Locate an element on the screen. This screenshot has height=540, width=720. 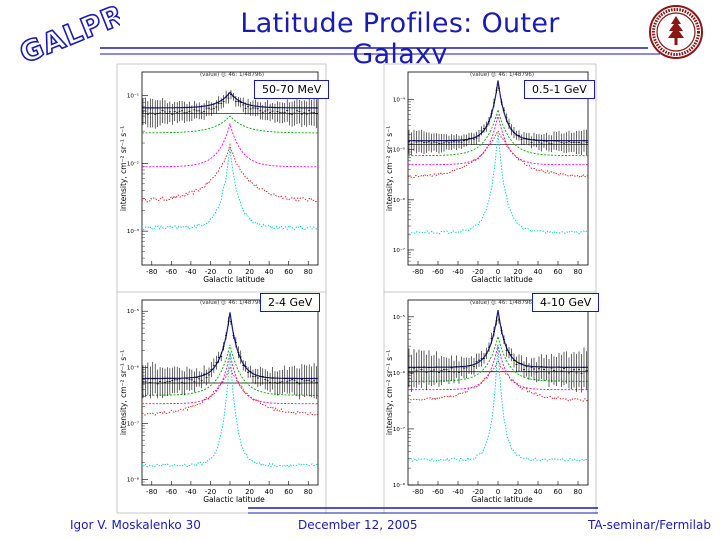
y-tick-label: 10⁻³ is located at coordinates (133, 231).